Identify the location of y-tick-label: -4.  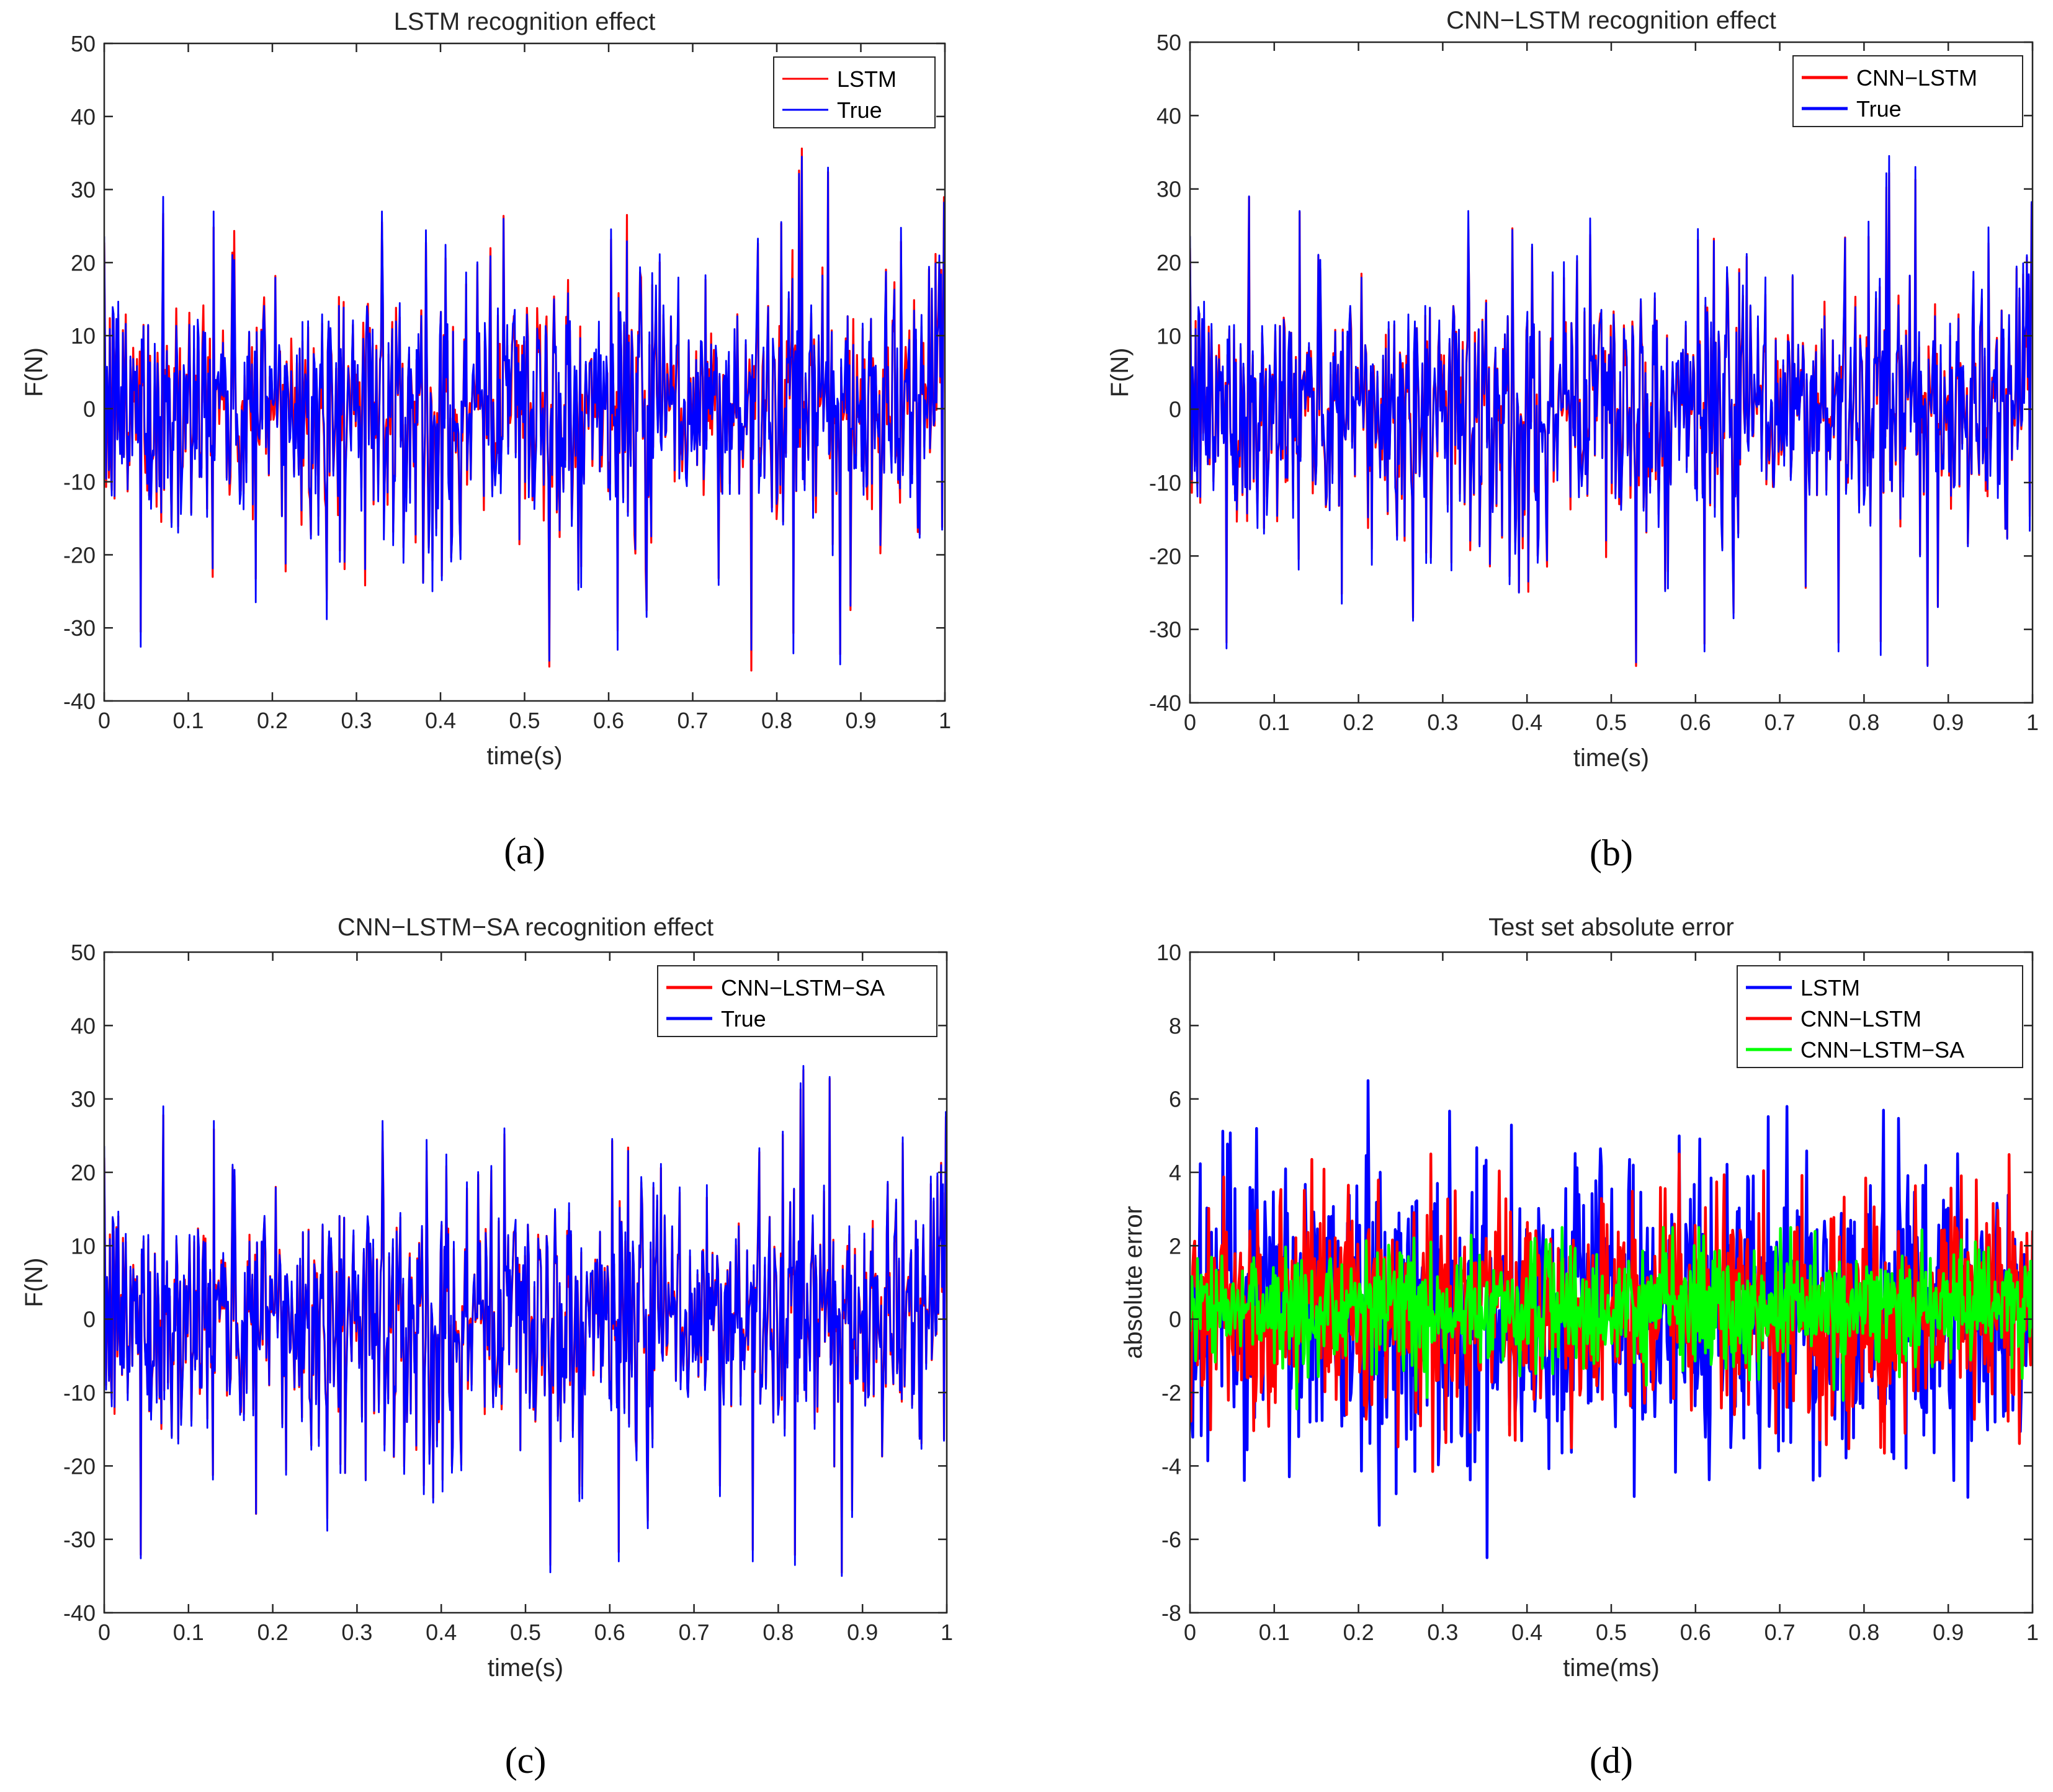
(1171, 1466).